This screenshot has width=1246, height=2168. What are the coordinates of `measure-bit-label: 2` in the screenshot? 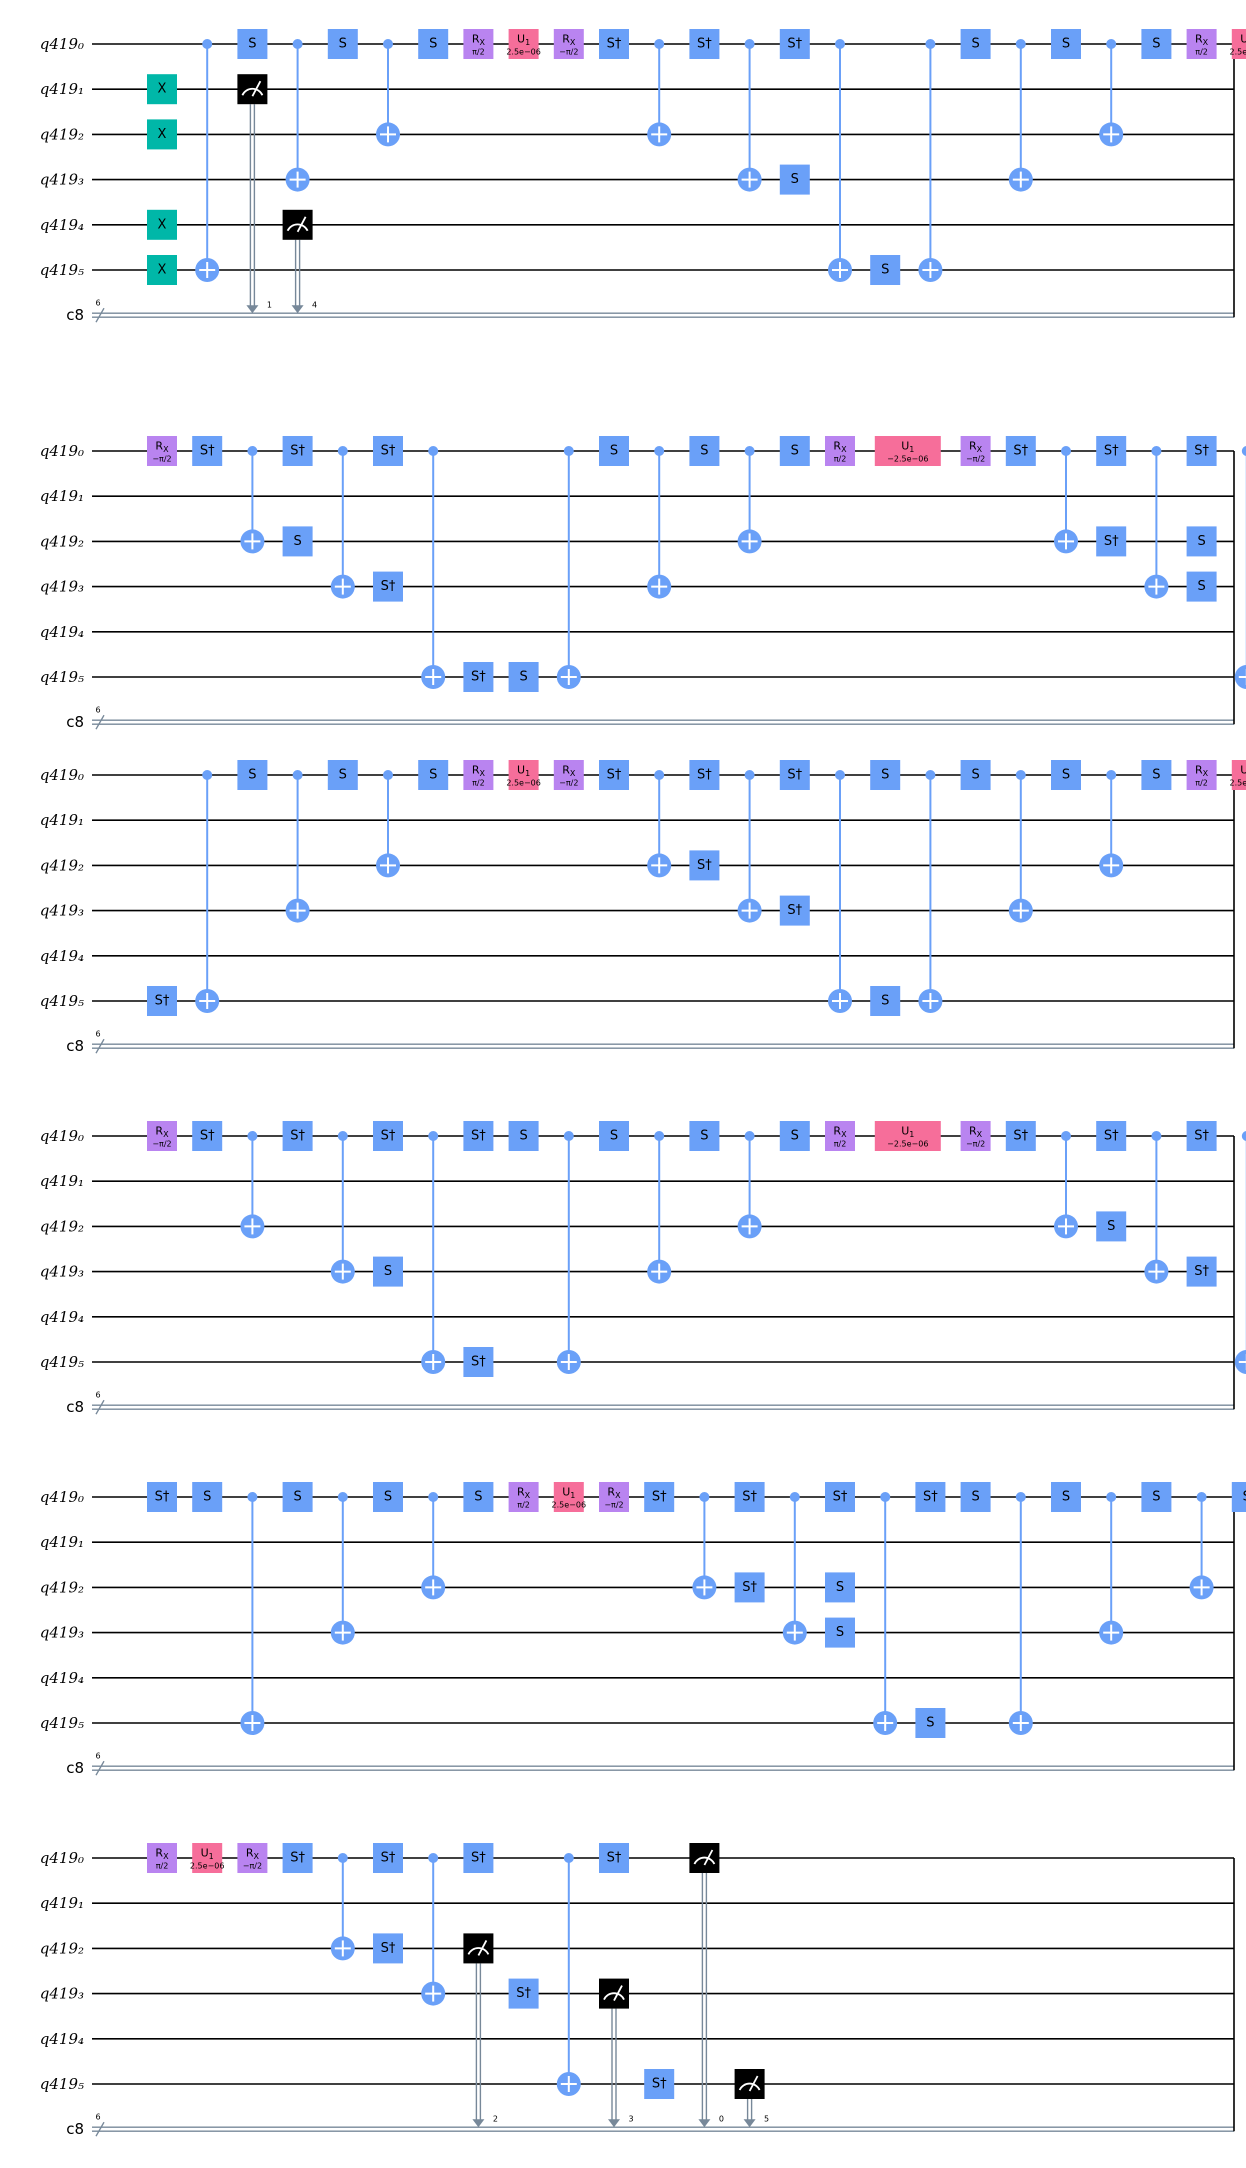 It's located at (495, 2119).